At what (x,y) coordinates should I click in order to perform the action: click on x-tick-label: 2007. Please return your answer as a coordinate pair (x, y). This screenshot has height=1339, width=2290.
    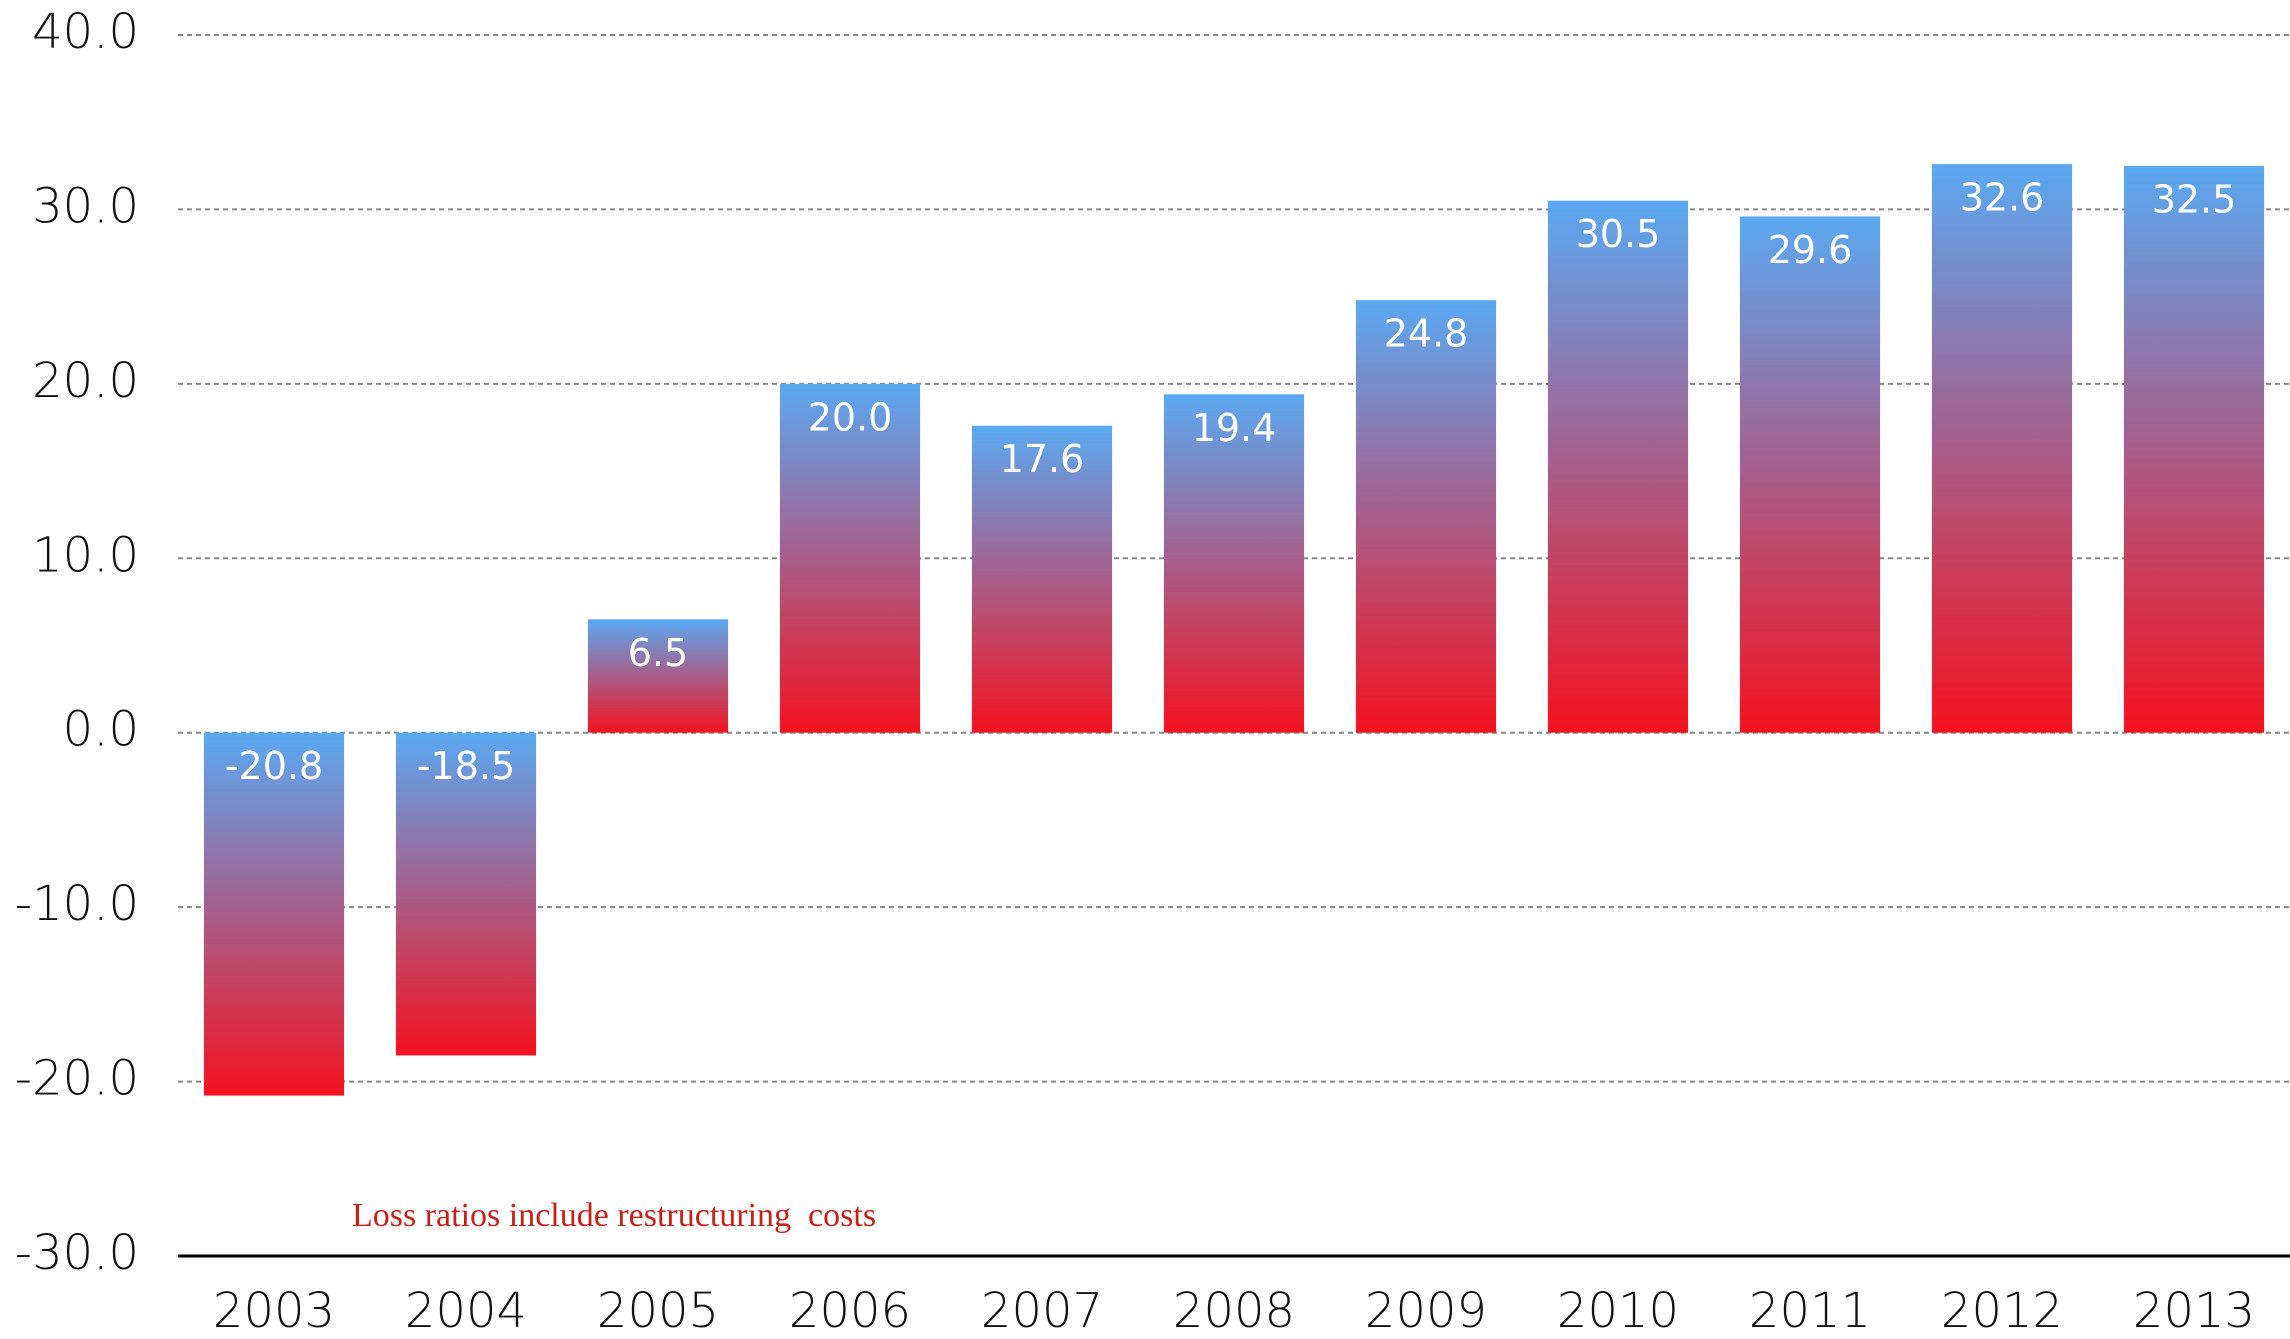
    Looking at the image, I should click on (1042, 1311).